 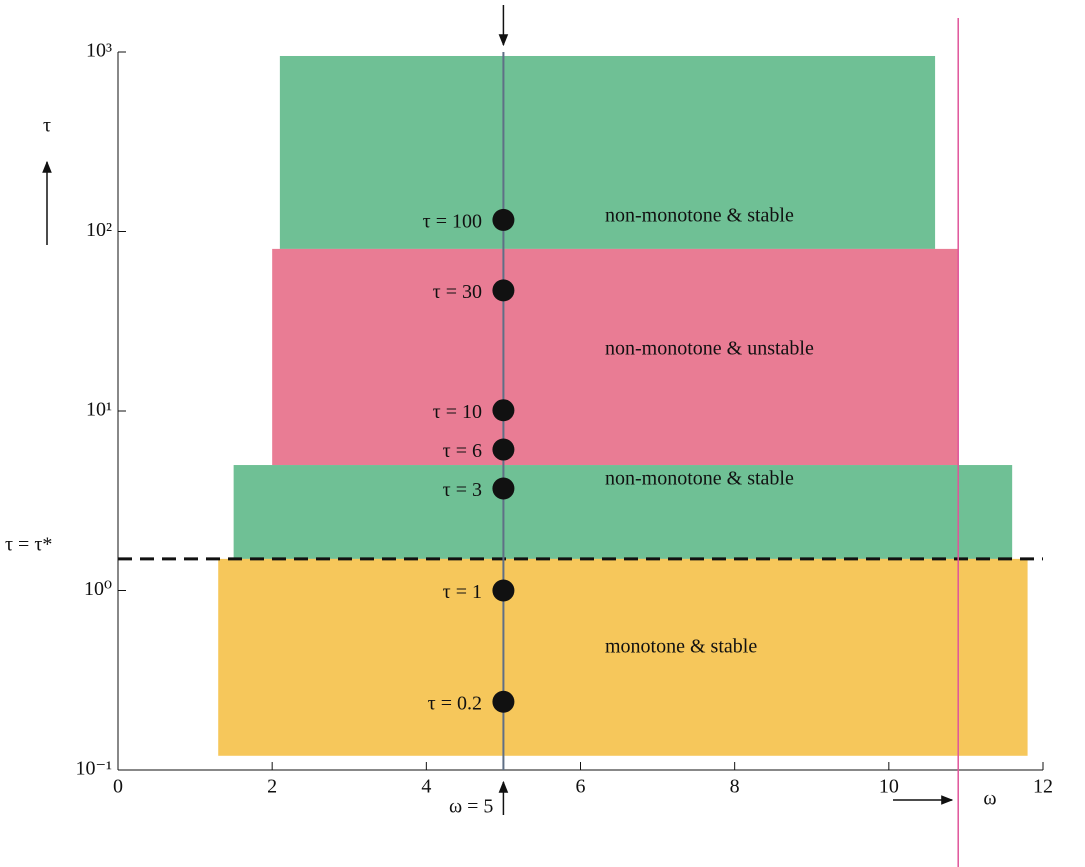 What do you see at coordinates (989, 799) in the screenshot?
I see `x-axis-label: ω` at bounding box center [989, 799].